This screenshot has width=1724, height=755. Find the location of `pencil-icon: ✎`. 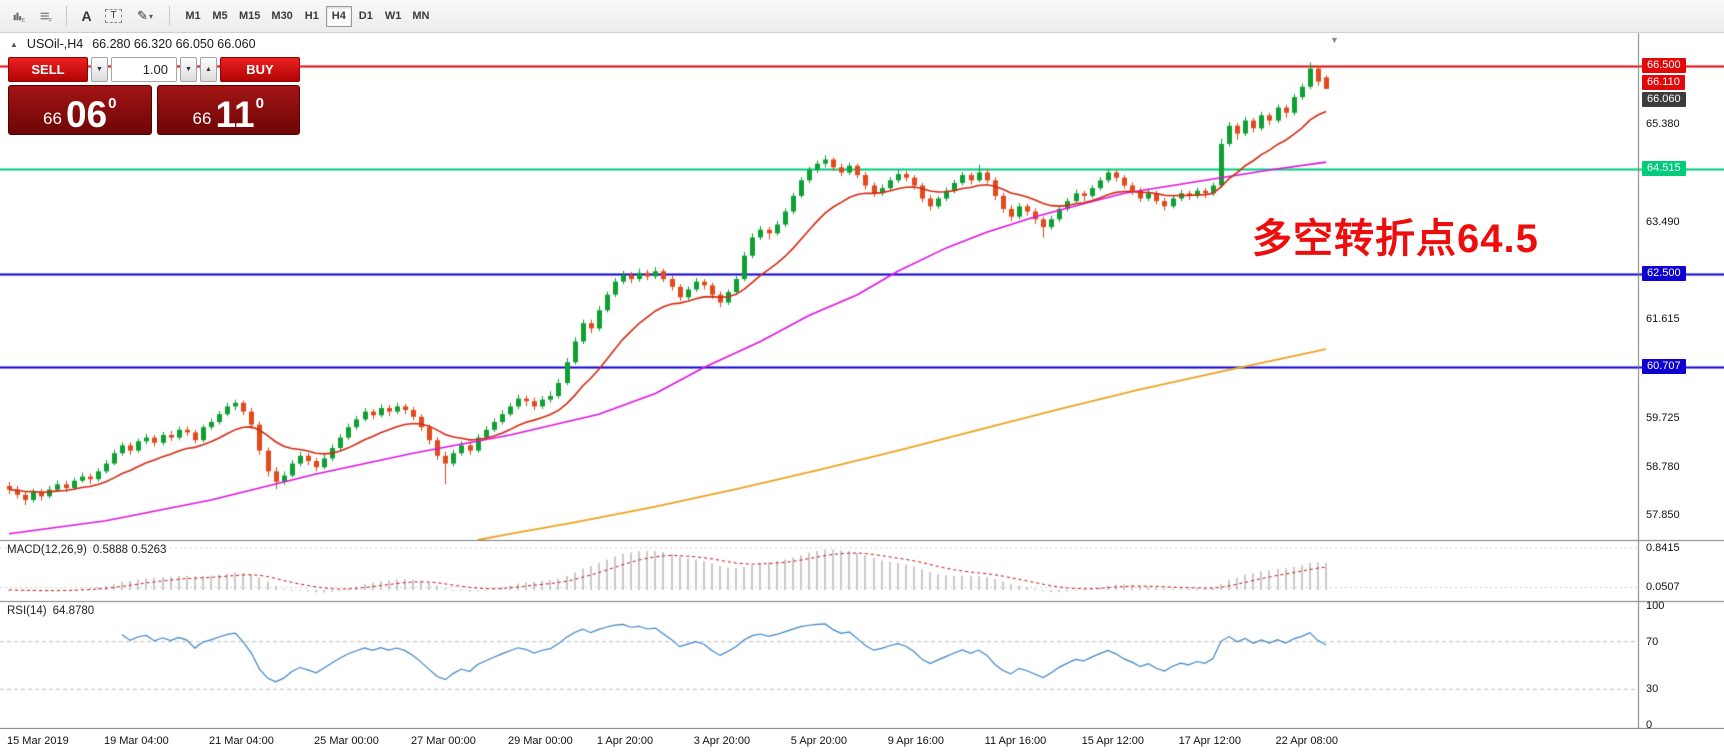

pencil-icon: ✎ is located at coordinates (142, 15).